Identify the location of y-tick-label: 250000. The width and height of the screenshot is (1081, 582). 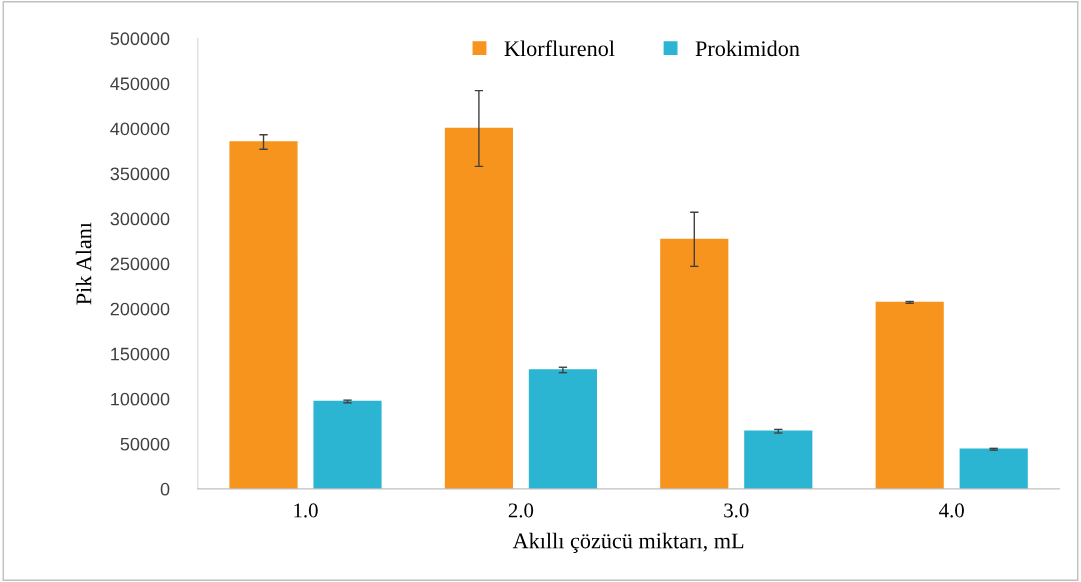
(140, 264).